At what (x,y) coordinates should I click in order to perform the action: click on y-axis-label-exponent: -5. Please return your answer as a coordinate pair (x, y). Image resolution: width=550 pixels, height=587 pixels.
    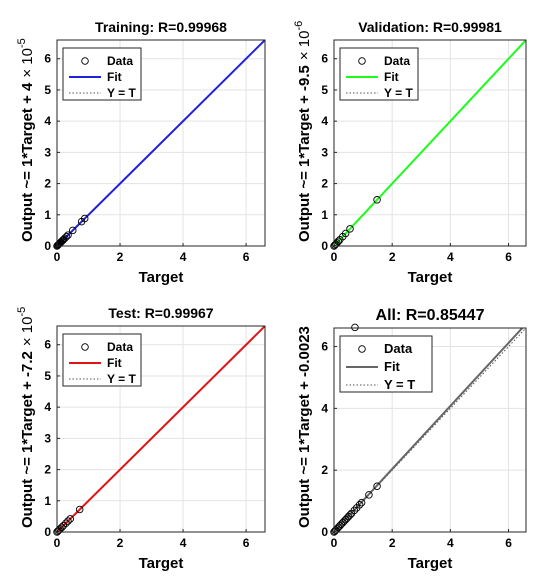
    Looking at the image, I should click on (22, 312).